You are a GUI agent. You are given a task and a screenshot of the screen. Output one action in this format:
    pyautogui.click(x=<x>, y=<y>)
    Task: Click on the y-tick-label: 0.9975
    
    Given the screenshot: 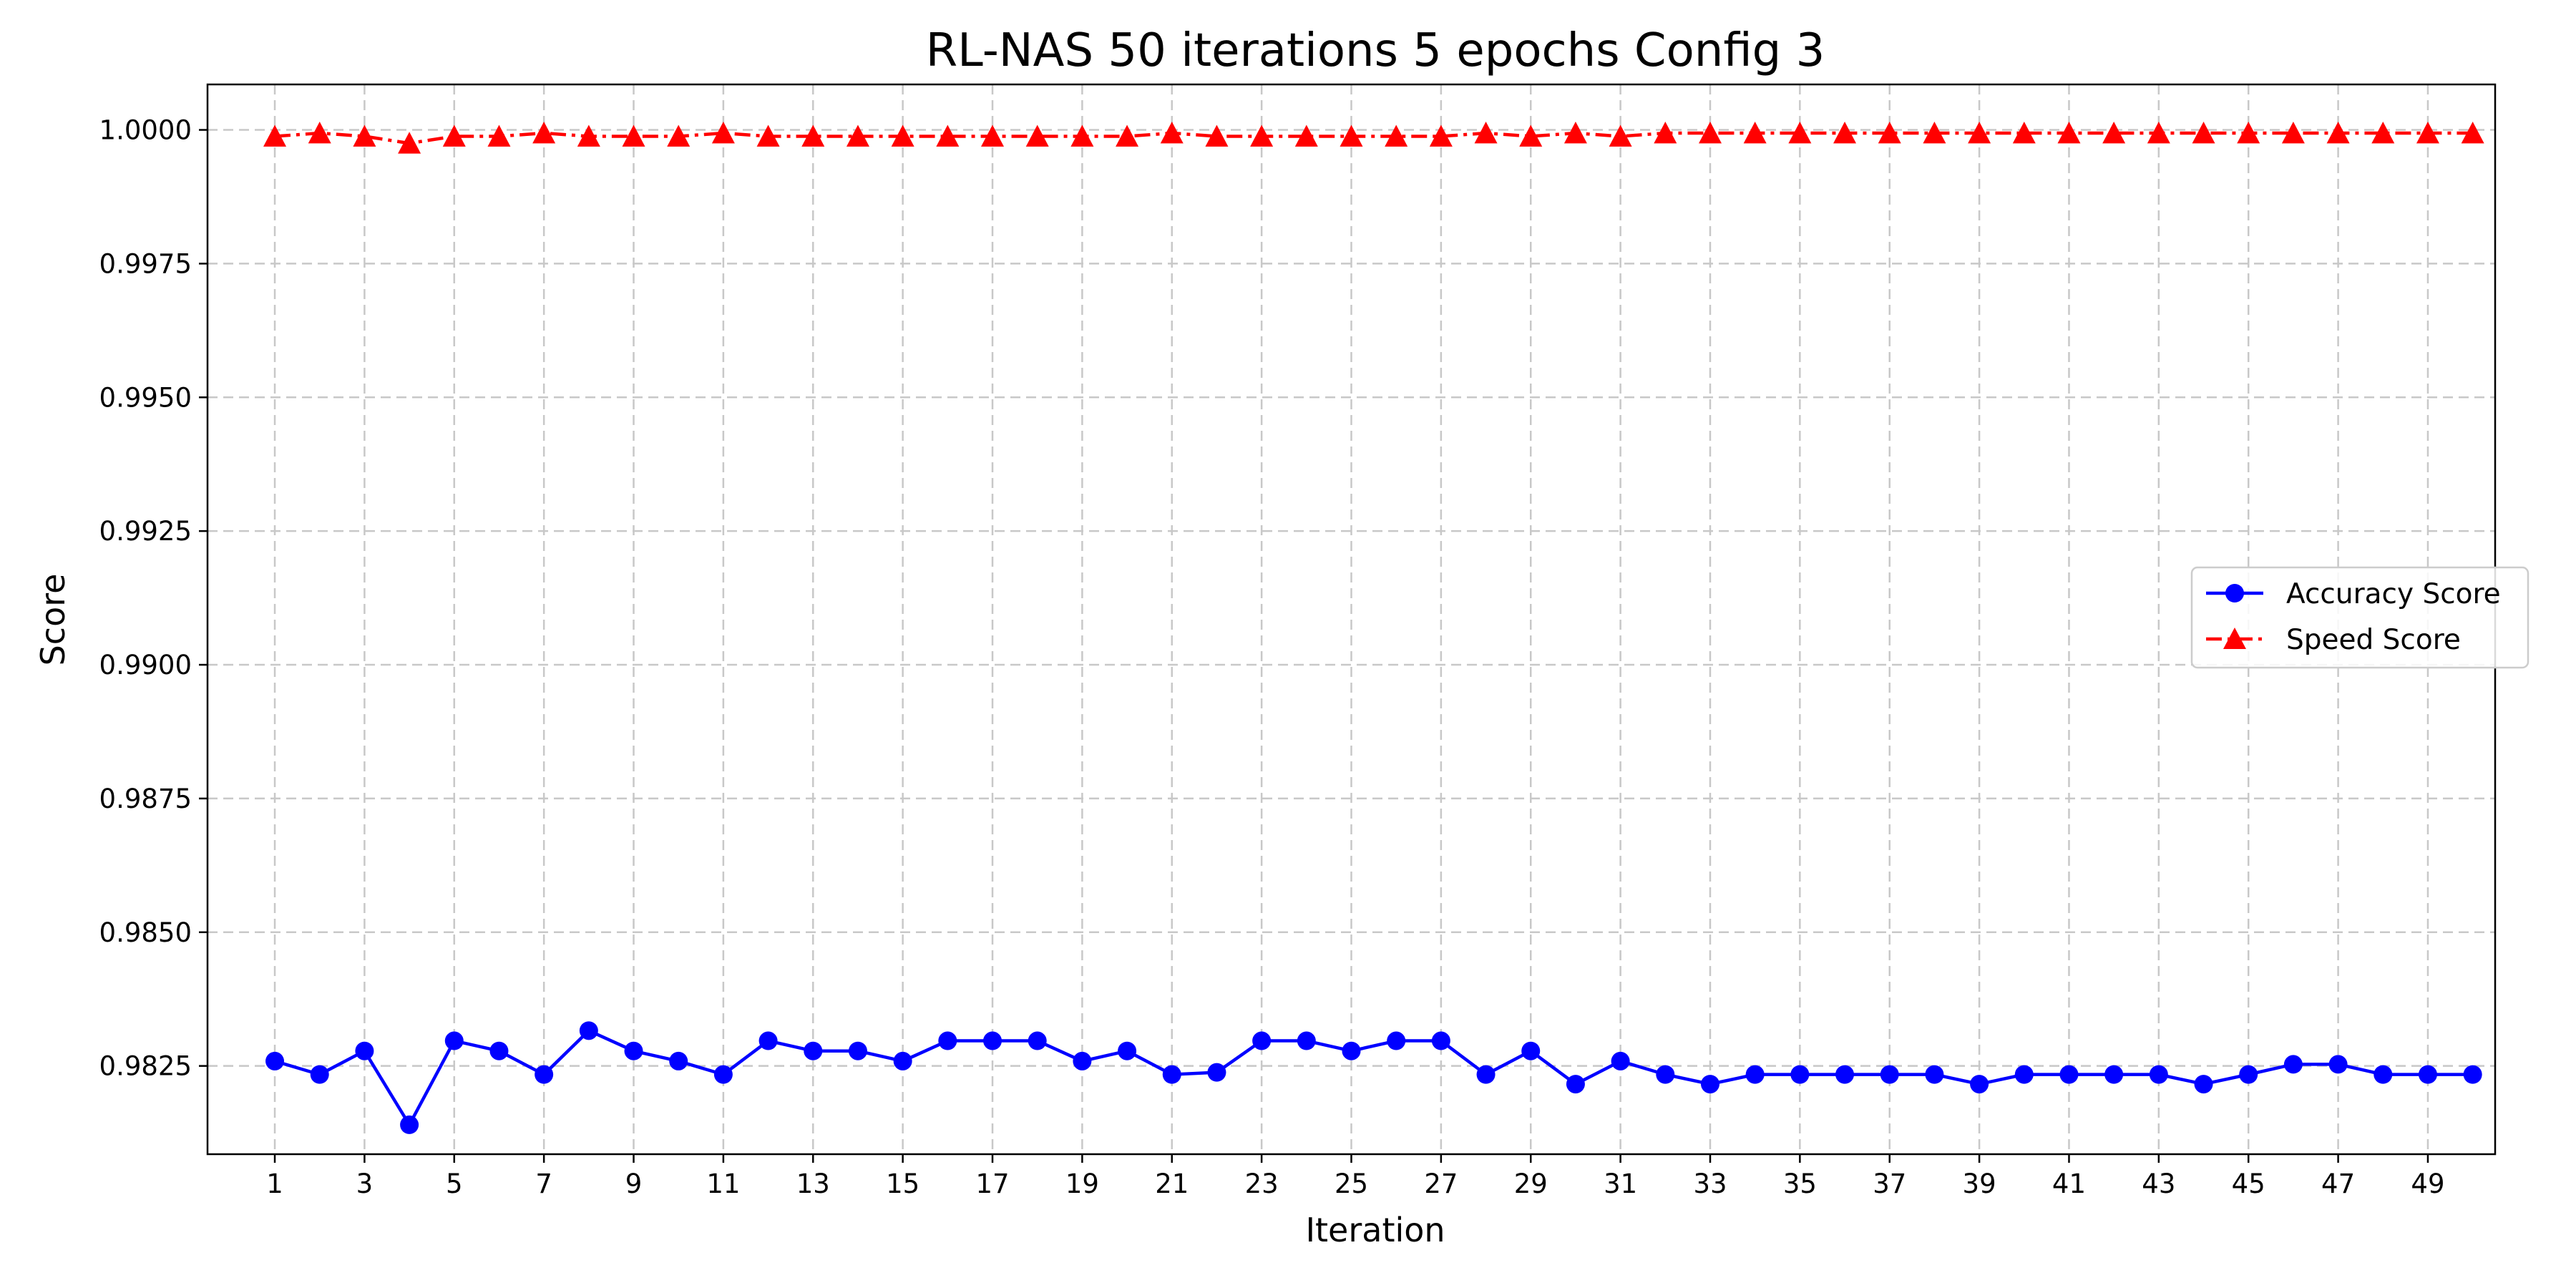 What is the action you would take?
    pyautogui.click(x=145, y=263)
    